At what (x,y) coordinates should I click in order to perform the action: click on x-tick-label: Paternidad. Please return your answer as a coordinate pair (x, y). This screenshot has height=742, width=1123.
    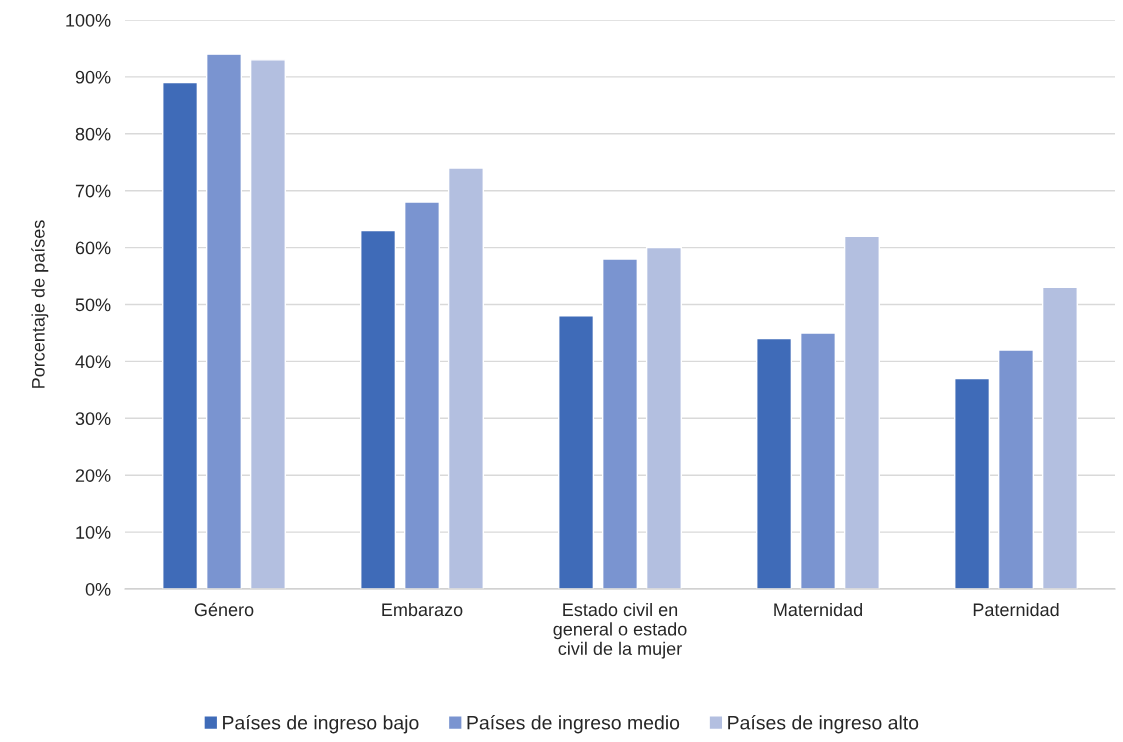
    Looking at the image, I should click on (1016, 609).